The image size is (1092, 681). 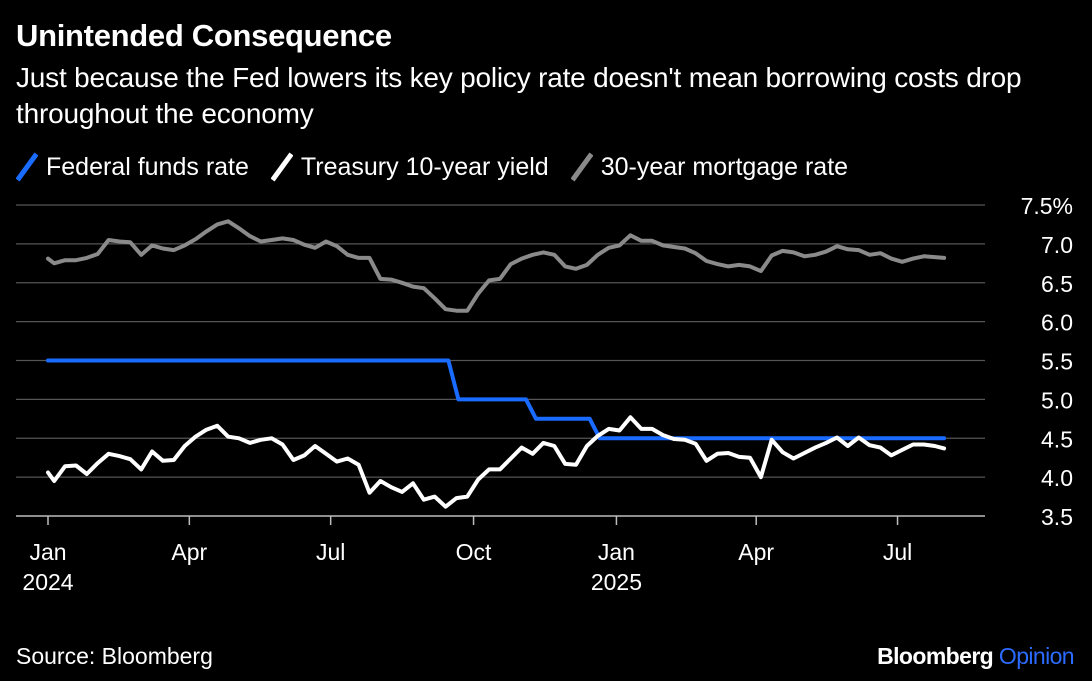 I want to click on y-tick-label: 4.5, so click(x=1057, y=439).